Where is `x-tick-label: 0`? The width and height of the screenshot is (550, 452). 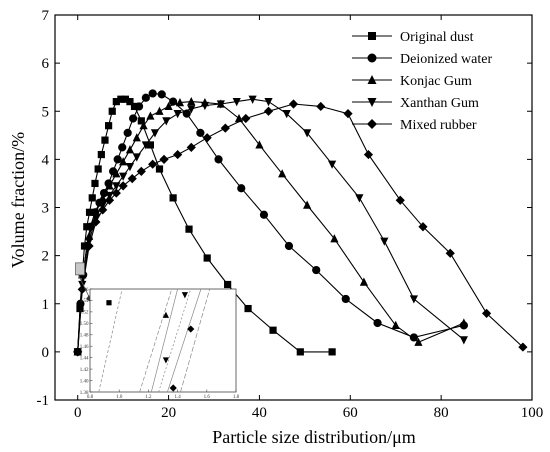 x-tick-label: 0 is located at coordinates (78, 413).